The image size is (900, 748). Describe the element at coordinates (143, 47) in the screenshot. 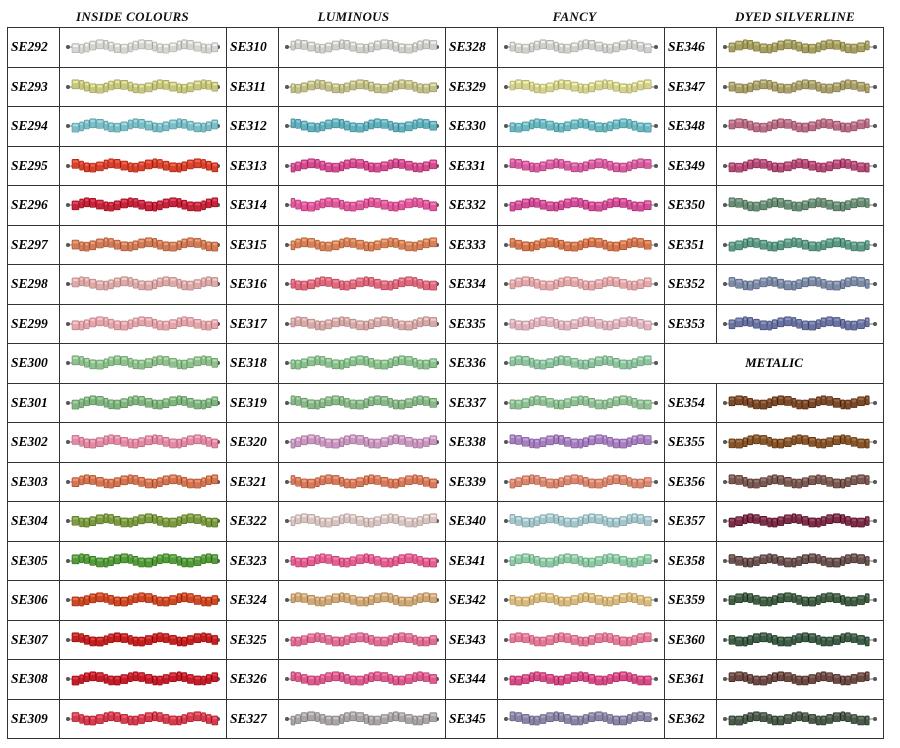

I see `bead-swatch-se292` at that location.